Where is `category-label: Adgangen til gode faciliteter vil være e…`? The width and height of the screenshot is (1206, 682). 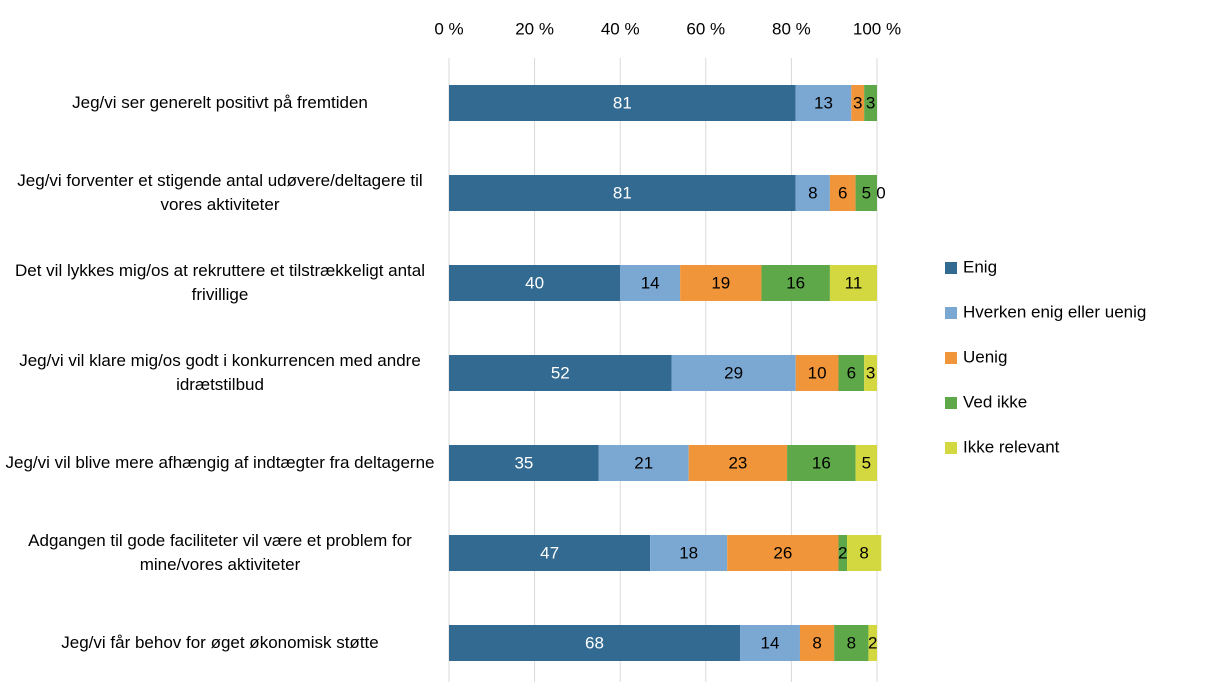
category-label: Adgangen til gode faciliteter vil være e… is located at coordinates (220, 552).